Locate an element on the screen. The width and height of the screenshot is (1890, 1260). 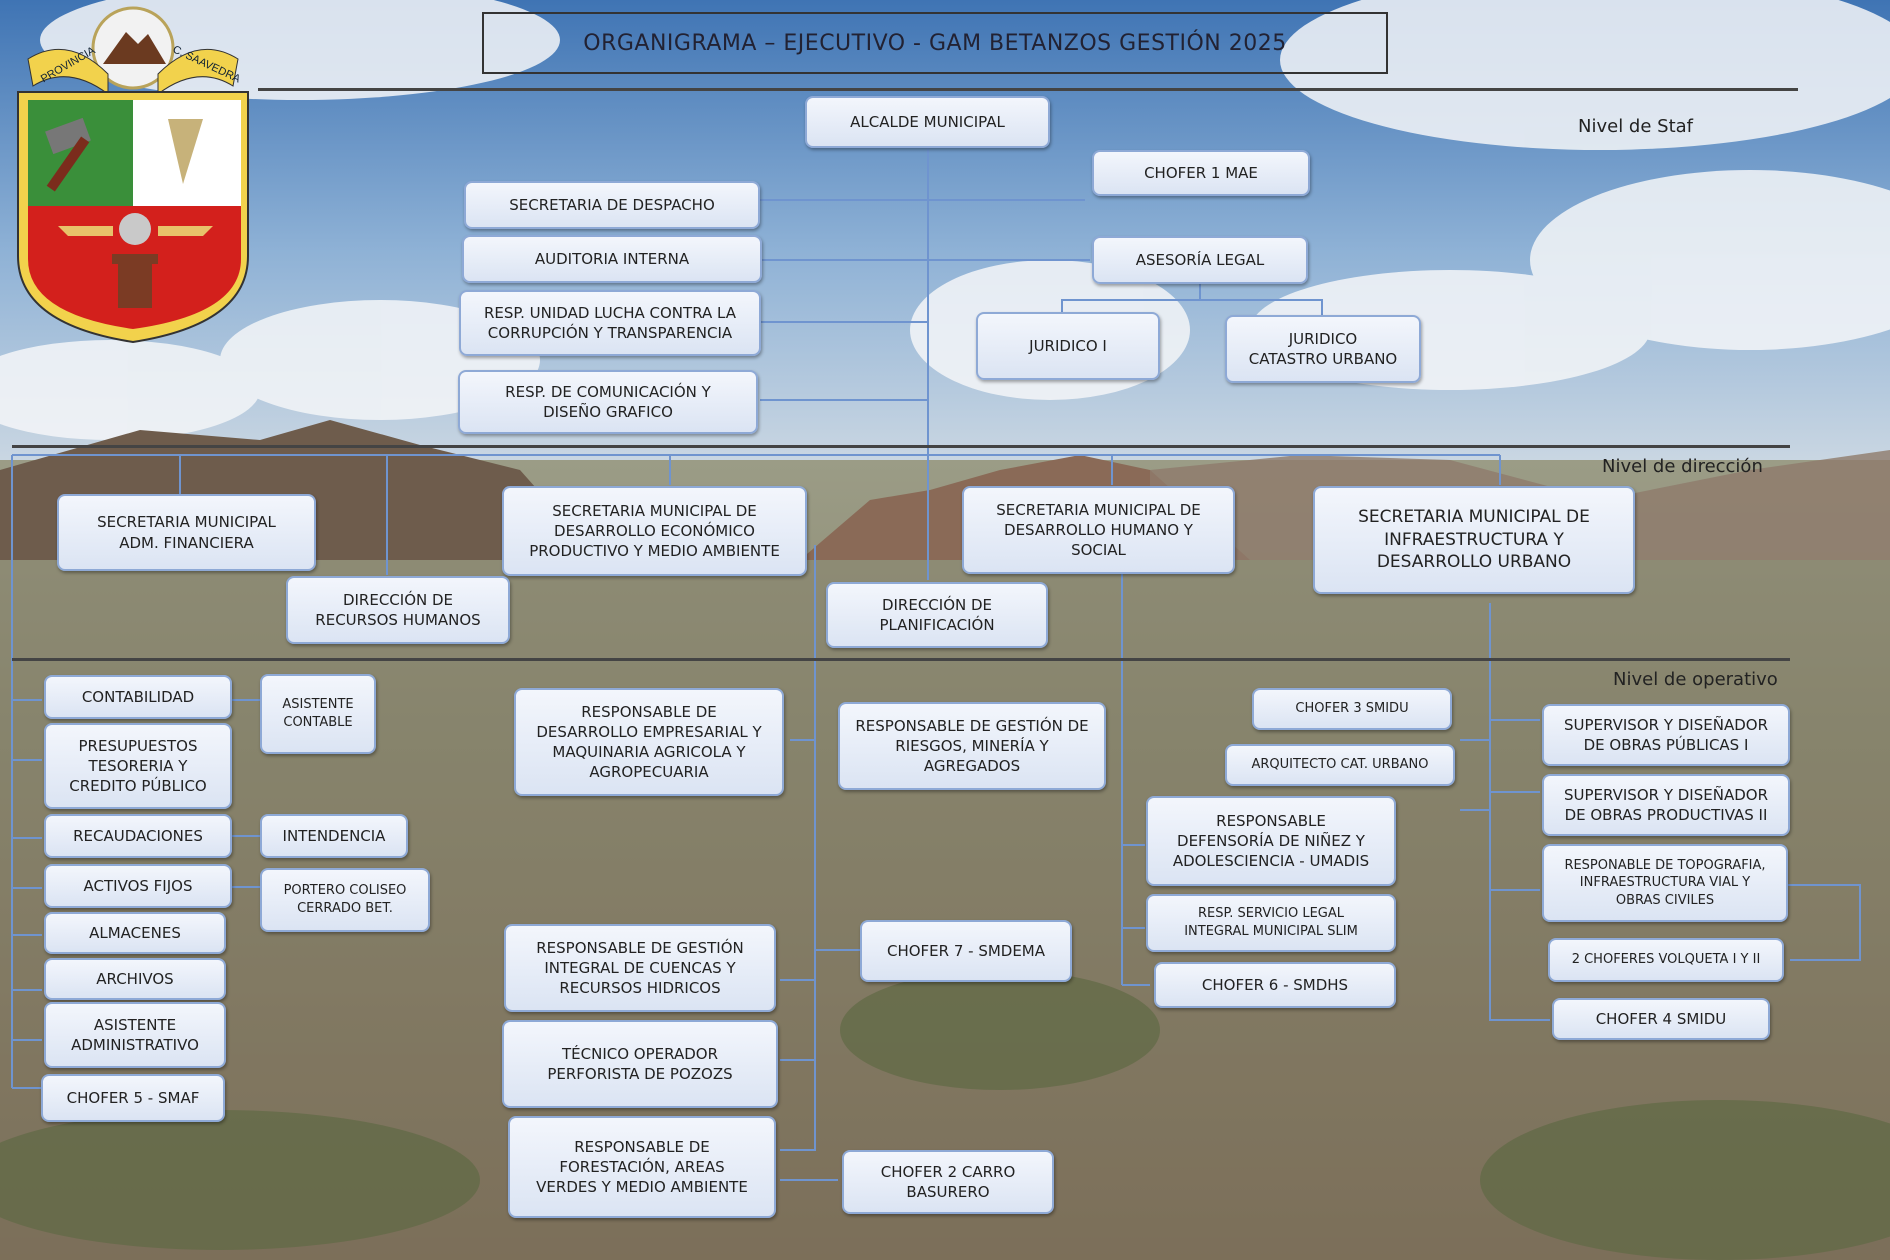
node-juridico-1: JURIDICO I is located at coordinates (1068, 346).